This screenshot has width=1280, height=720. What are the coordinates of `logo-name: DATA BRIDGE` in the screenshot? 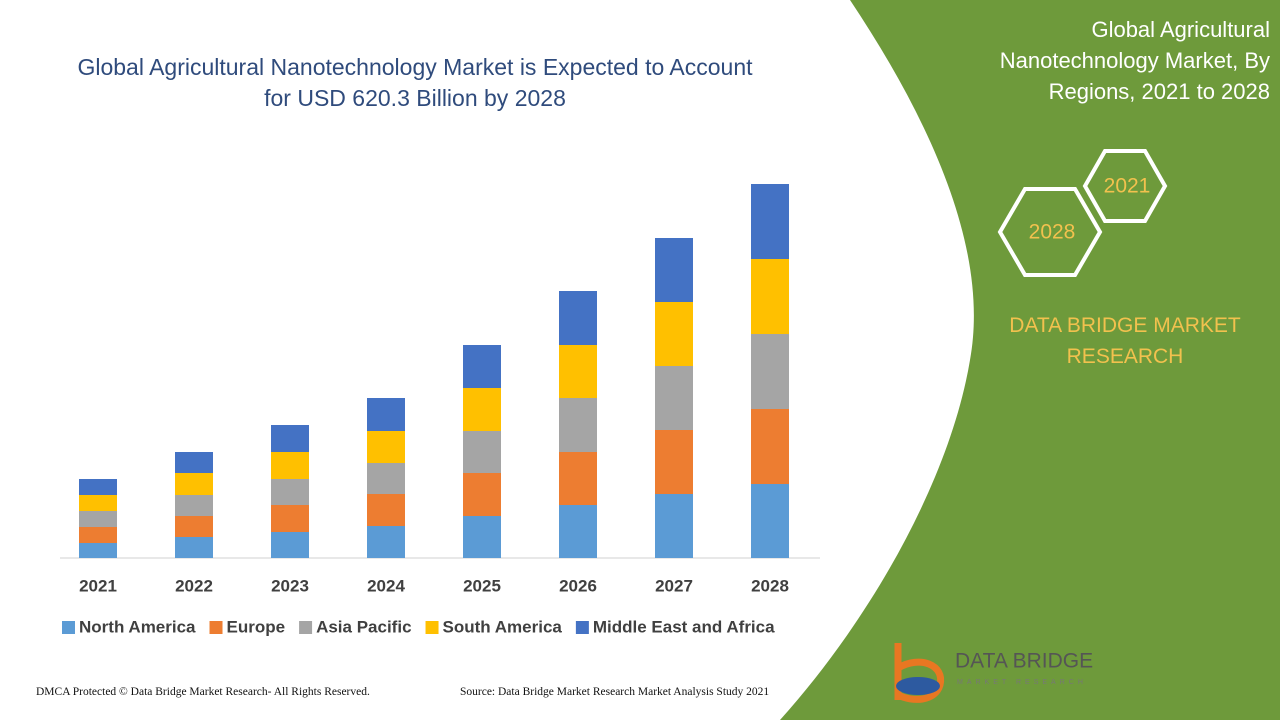 It's located at (1024, 661).